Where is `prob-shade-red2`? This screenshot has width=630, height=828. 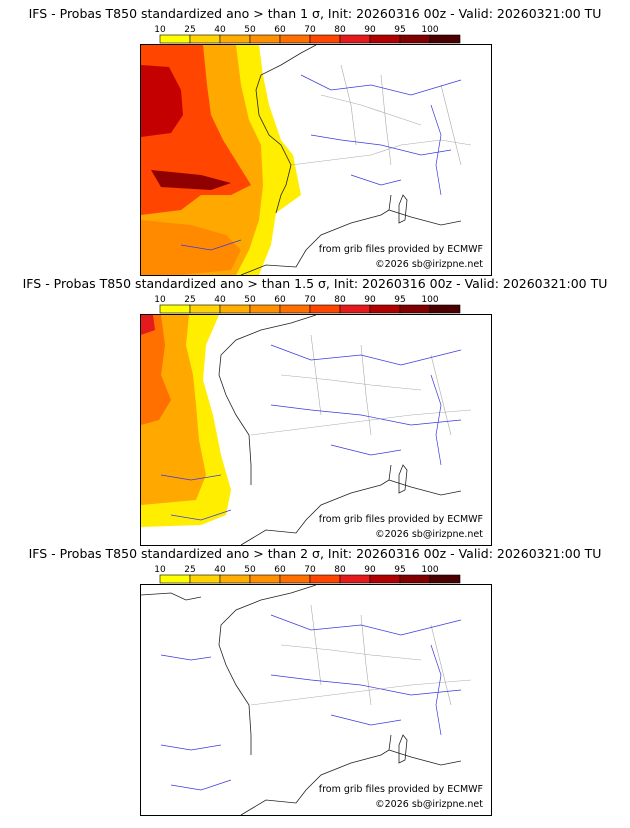 prob-shade-red2 is located at coordinates (148, 325).